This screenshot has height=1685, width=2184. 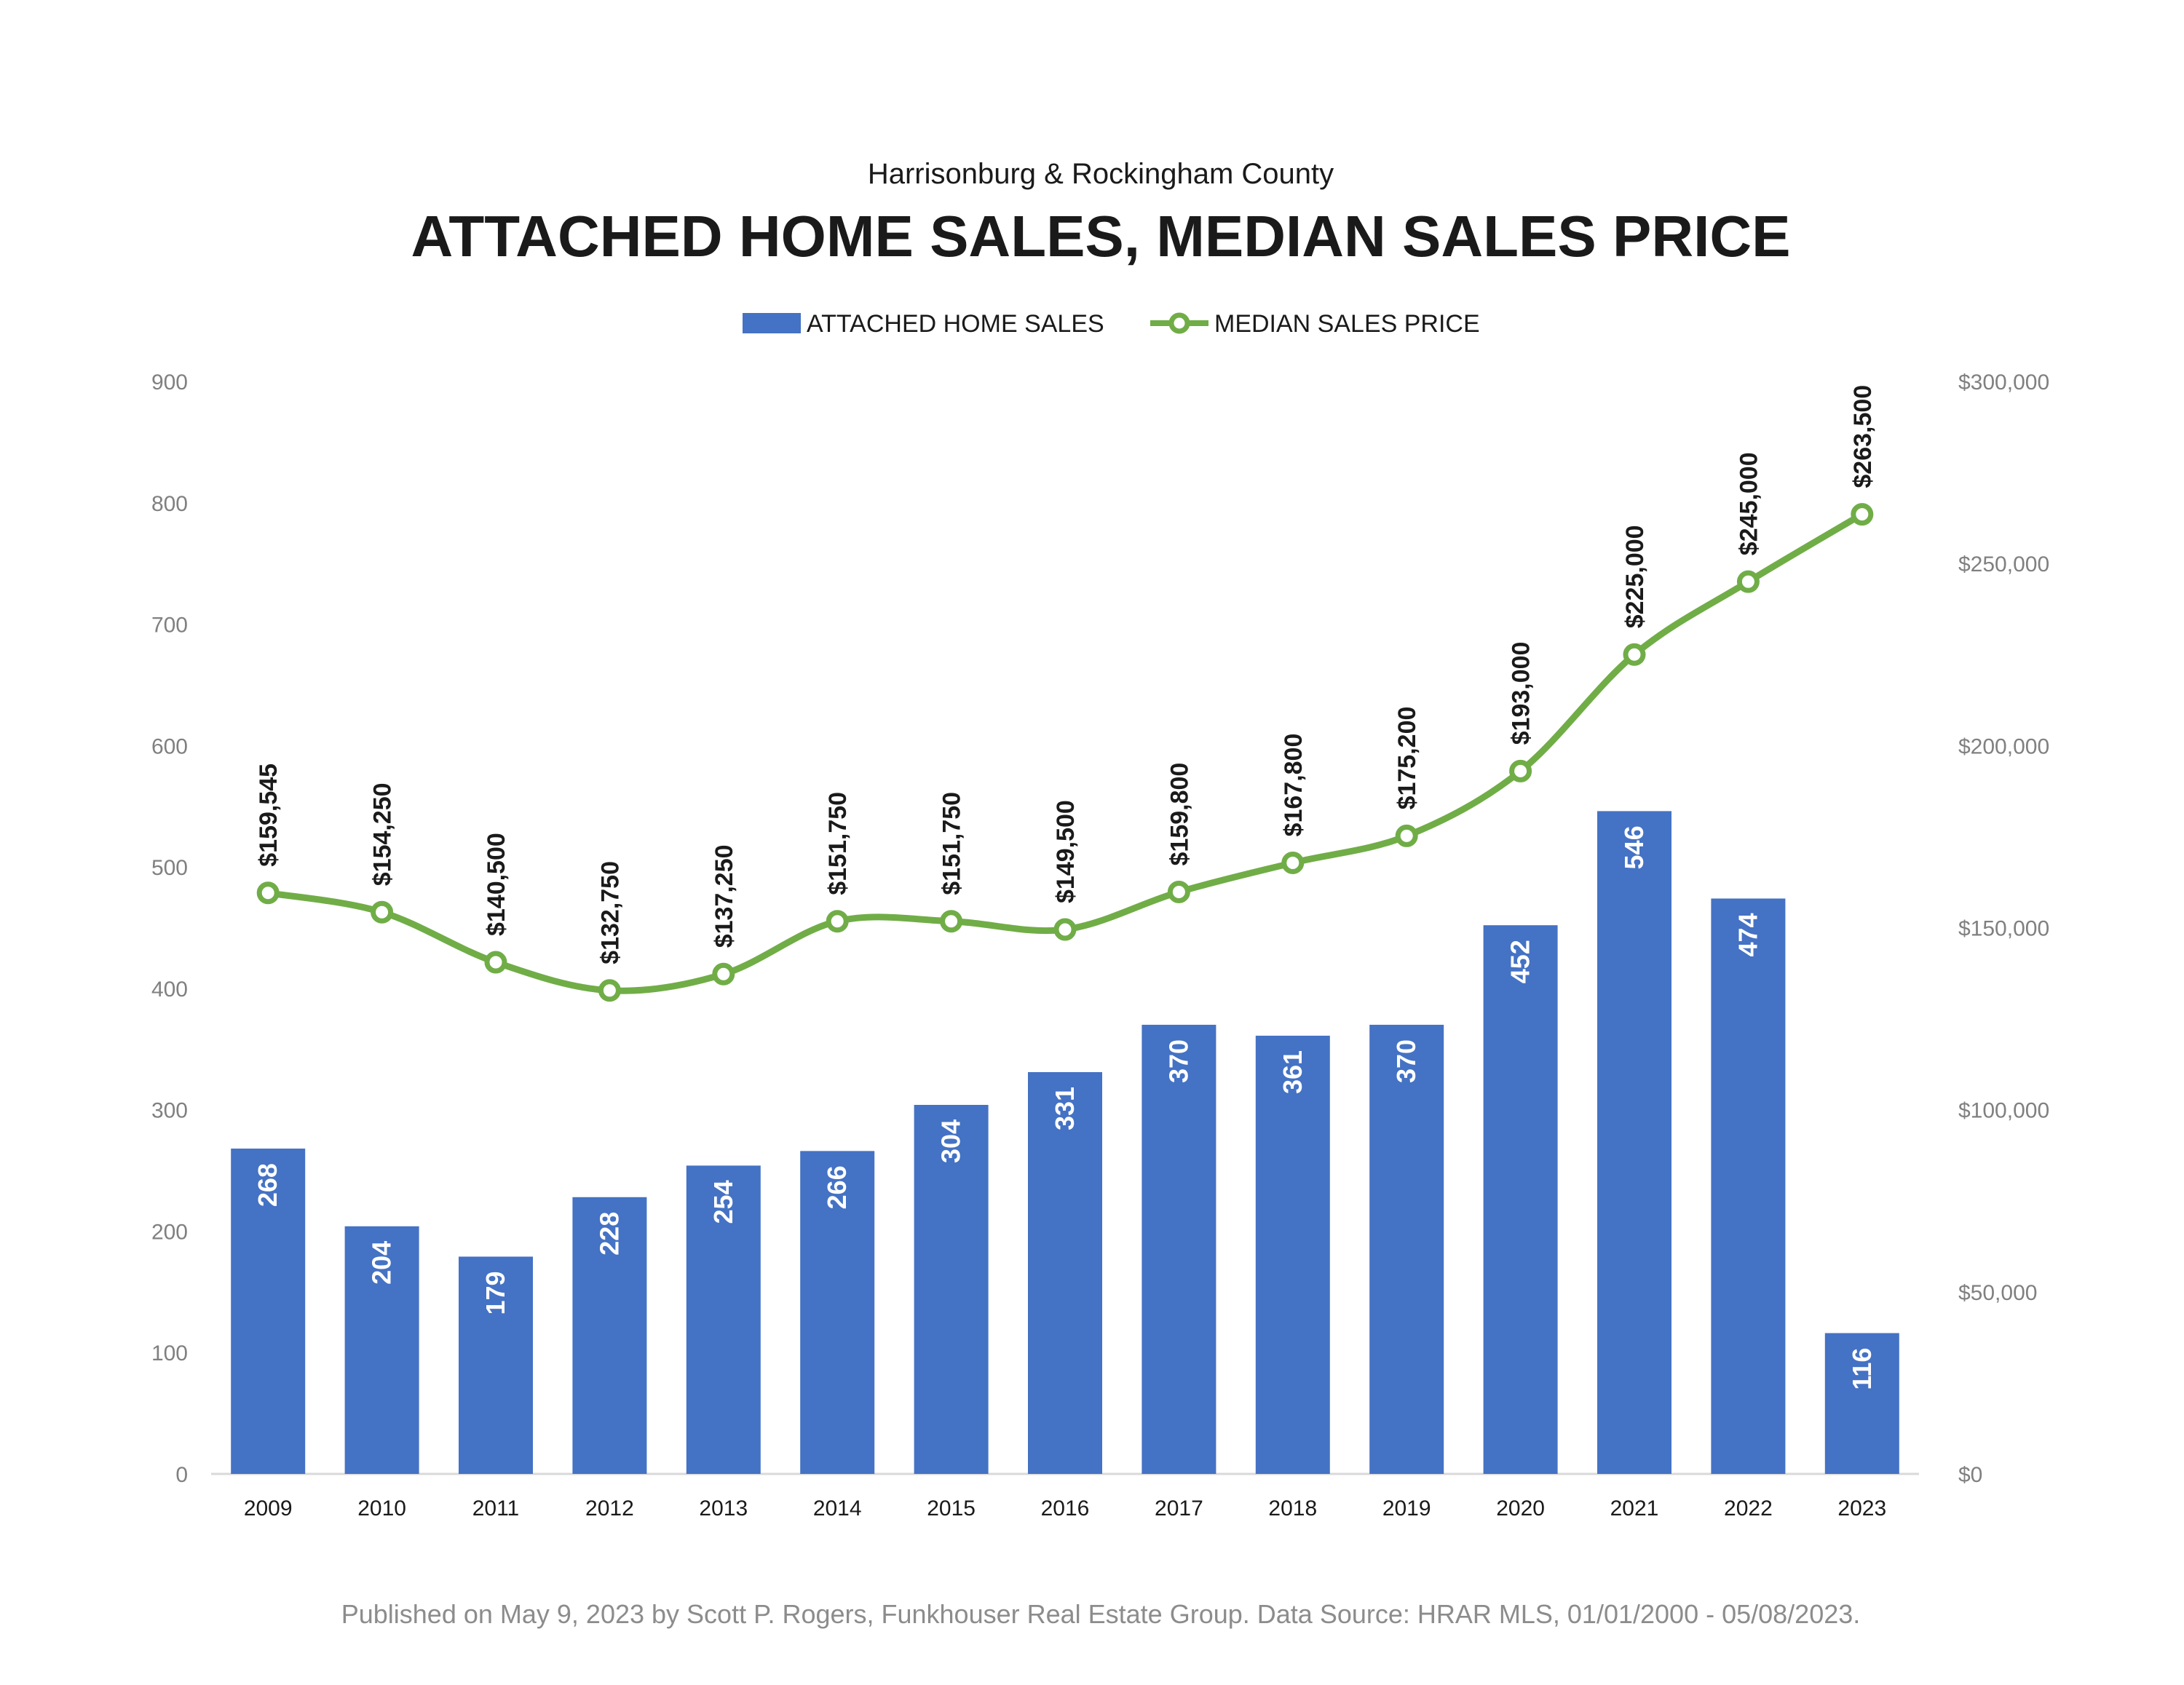 I want to click on price-data-label: $154,250, so click(x=383, y=834).